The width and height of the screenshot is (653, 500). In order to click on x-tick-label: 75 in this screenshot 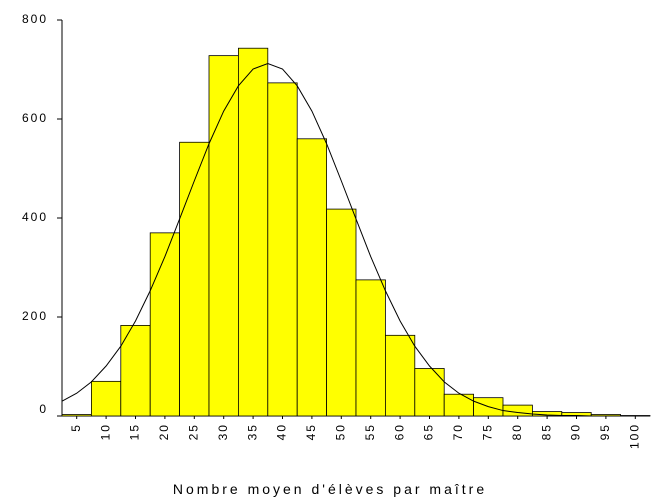, I will do `click(487, 431)`.